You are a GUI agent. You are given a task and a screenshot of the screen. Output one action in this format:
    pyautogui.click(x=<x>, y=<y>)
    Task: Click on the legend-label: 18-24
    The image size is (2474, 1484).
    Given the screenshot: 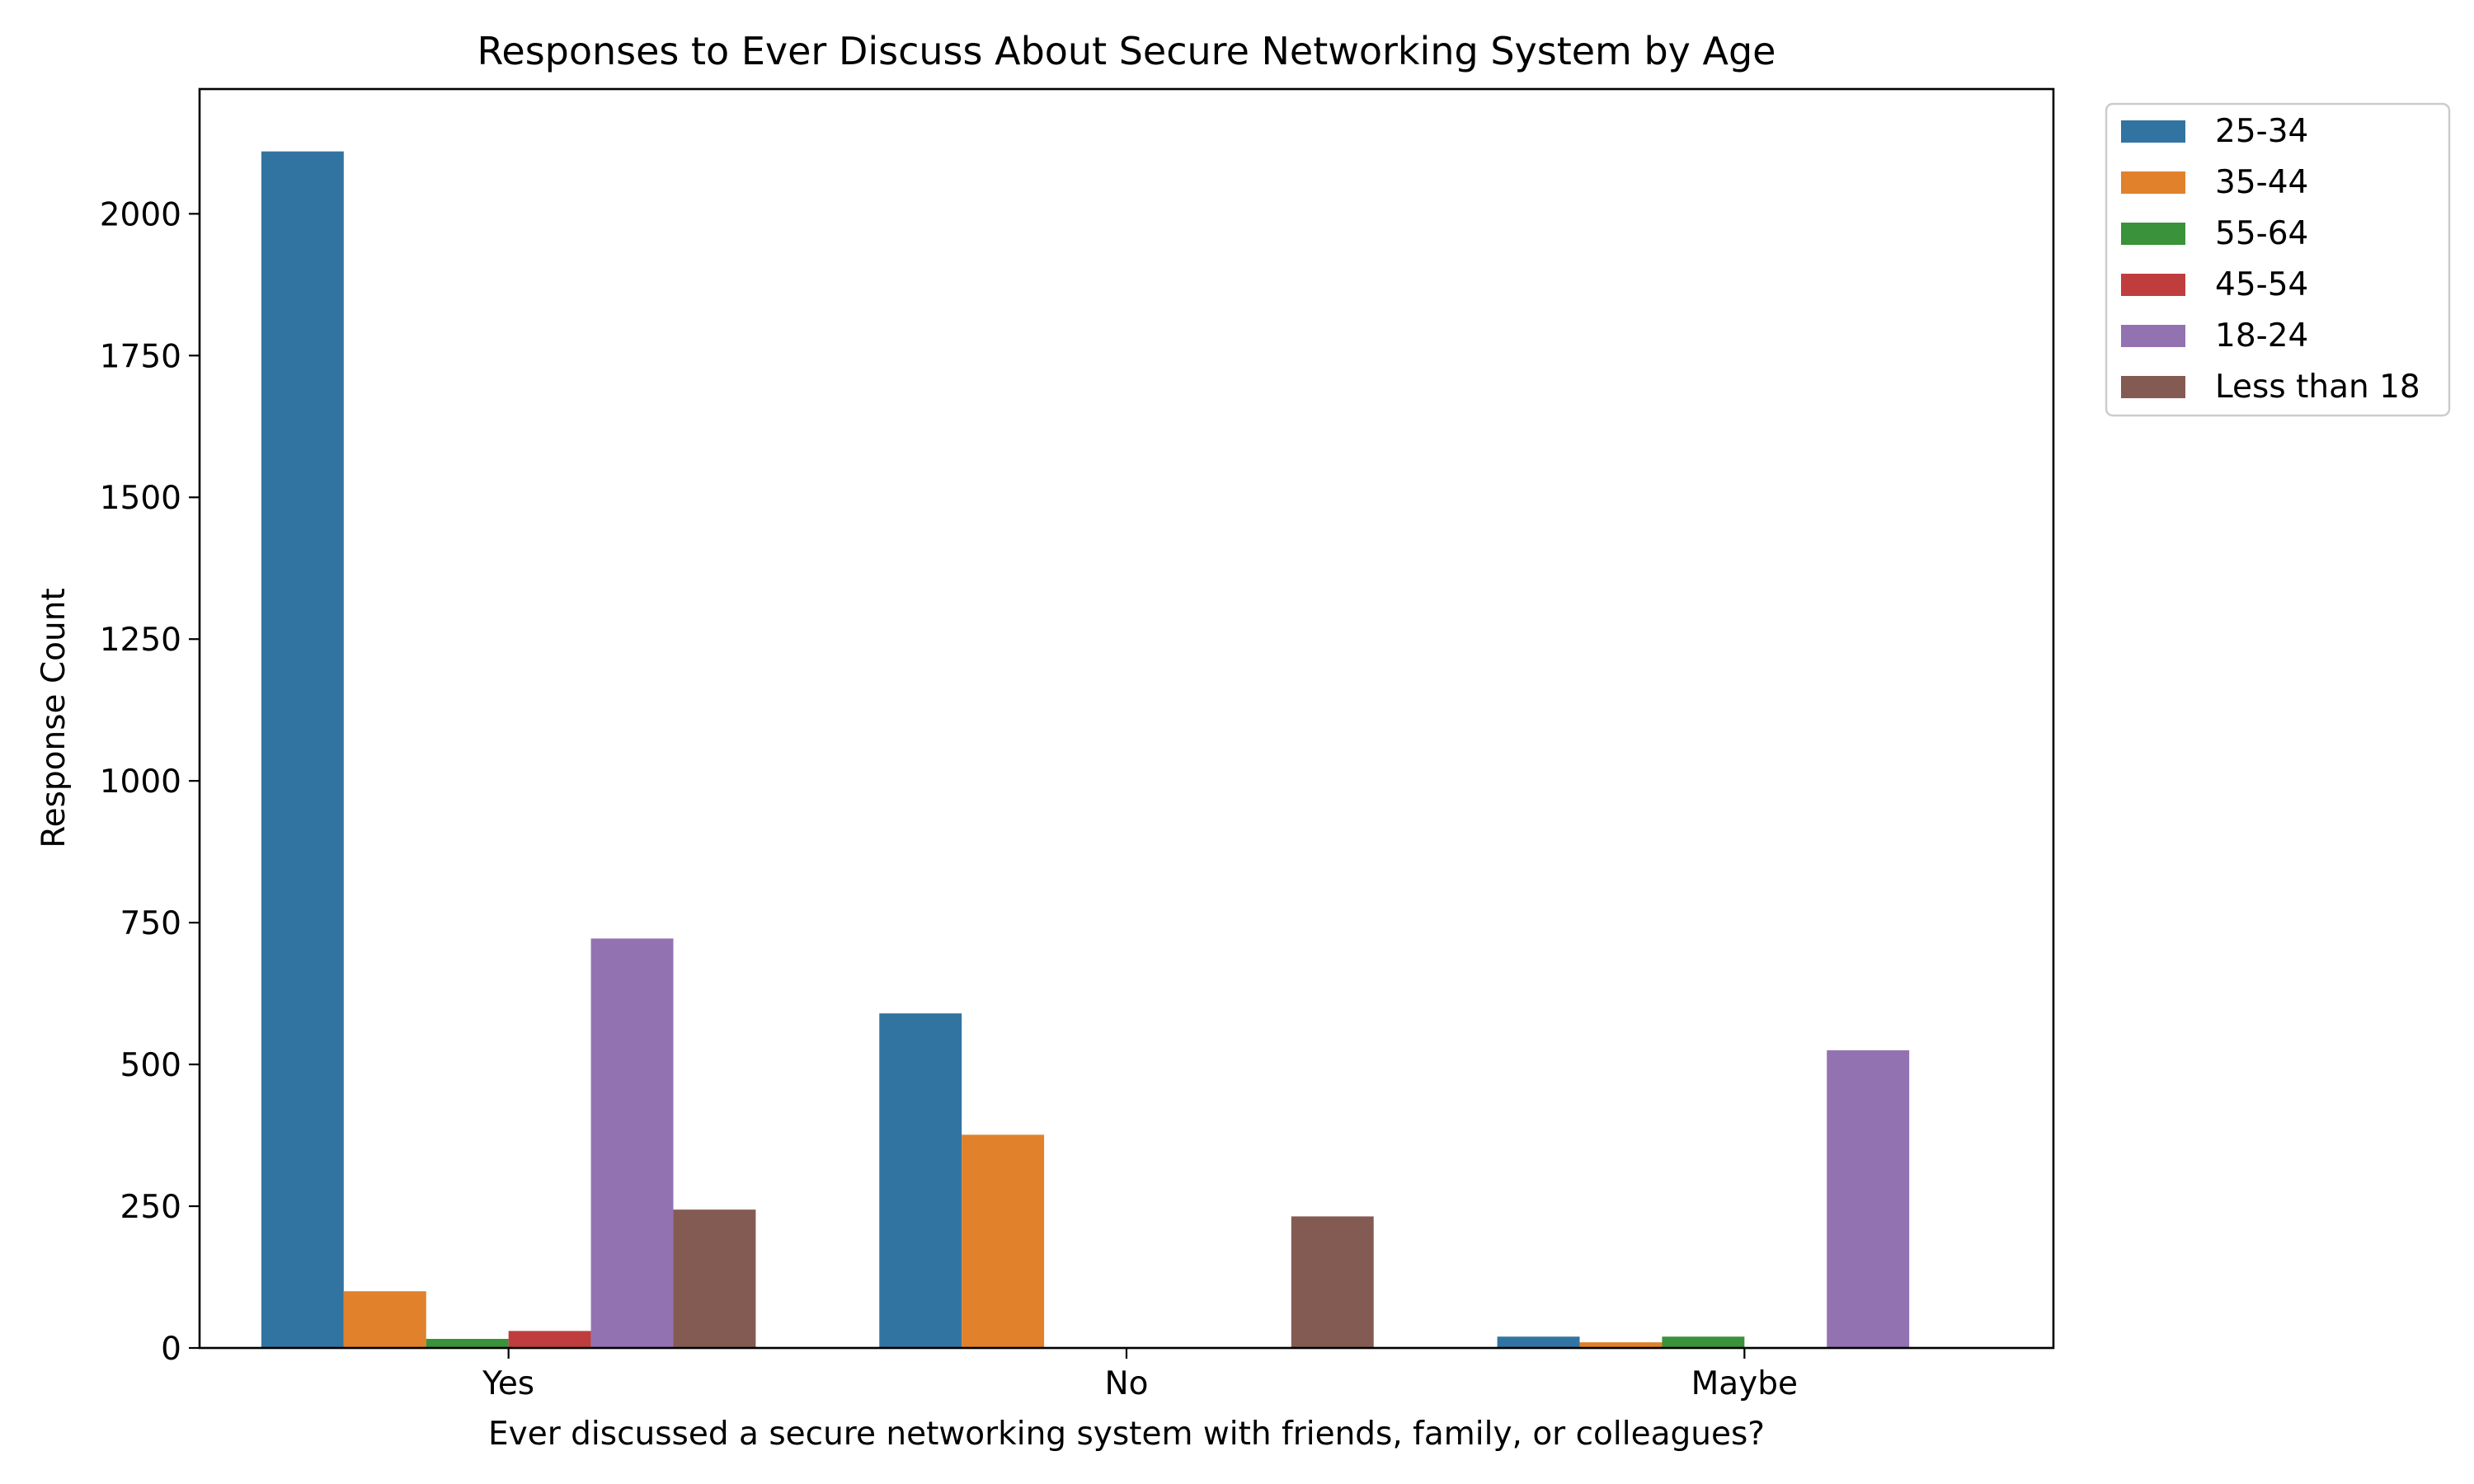 What is the action you would take?
    pyautogui.click(x=2261, y=336)
    